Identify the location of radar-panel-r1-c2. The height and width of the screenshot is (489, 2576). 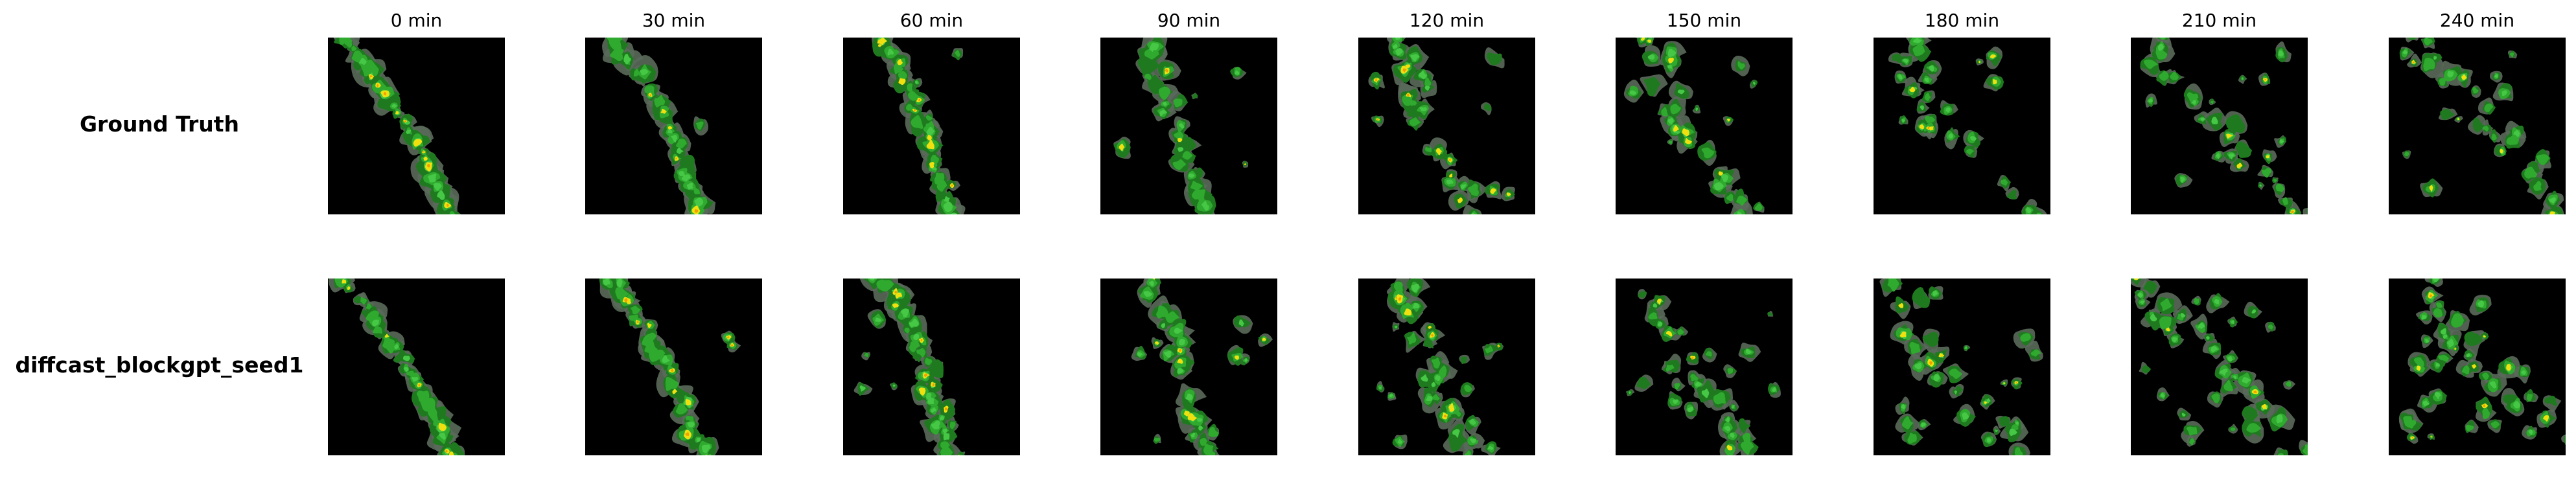
(932, 367).